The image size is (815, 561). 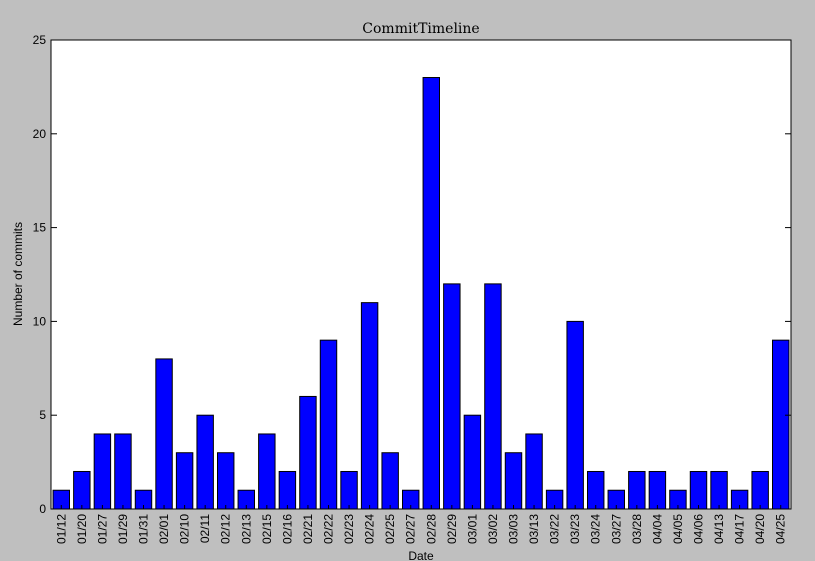 What do you see at coordinates (267, 529) in the screenshot?
I see `x-tick-label: 02/15` at bounding box center [267, 529].